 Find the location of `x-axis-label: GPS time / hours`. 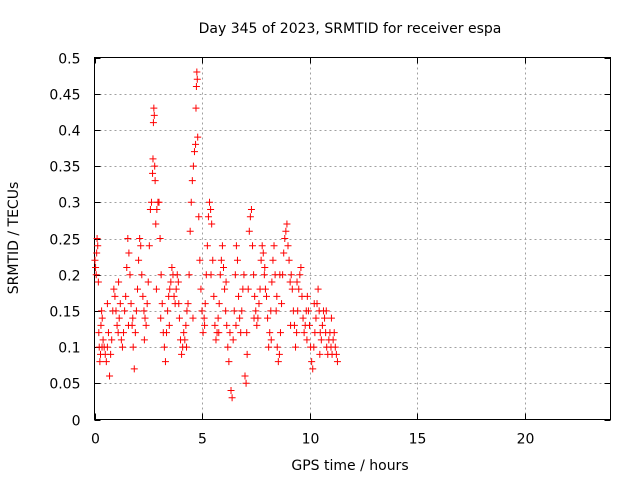

x-axis-label: GPS time / hours is located at coordinates (349, 466).